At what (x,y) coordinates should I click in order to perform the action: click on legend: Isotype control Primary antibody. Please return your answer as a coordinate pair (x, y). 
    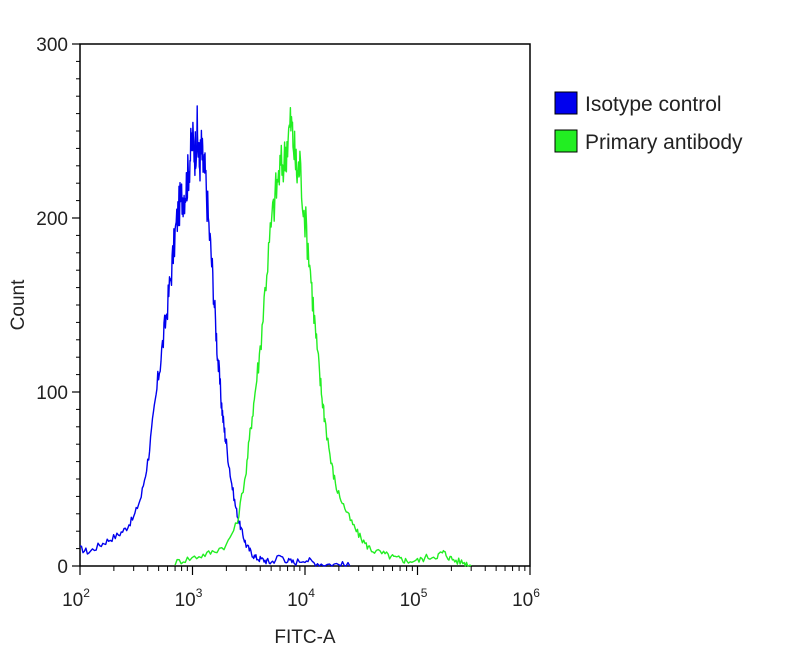
    Looking at the image, I should click on (648, 122).